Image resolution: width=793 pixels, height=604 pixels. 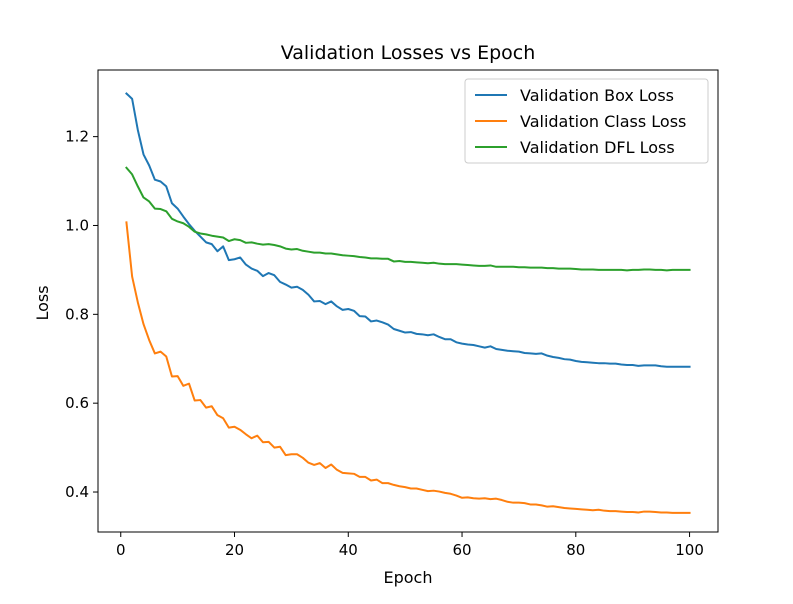 I want to click on x-tick-label: 60, so click(x=461, y=550).